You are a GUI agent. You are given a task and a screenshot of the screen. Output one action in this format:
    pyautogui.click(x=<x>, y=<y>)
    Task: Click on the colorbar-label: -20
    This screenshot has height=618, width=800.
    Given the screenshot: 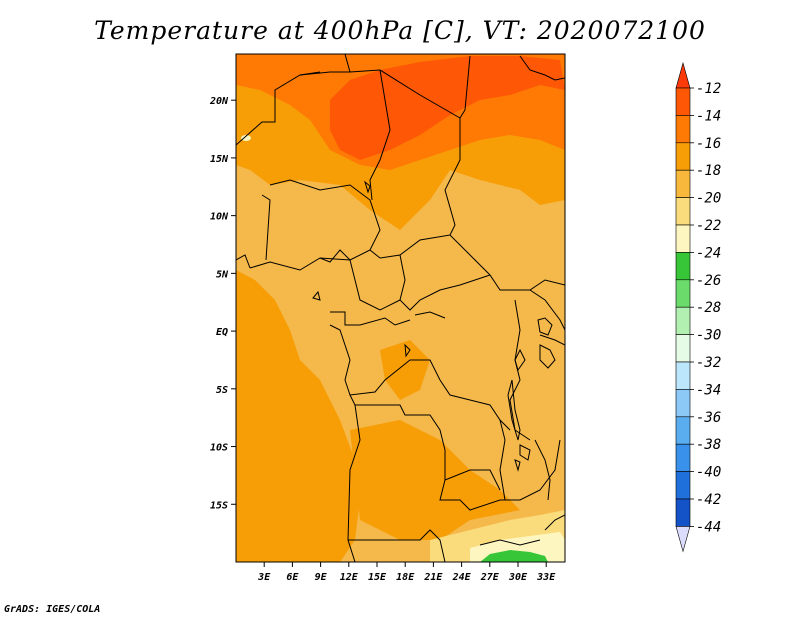 What is the action you would take?
    pyautogui.click(x=708, y=199)
    